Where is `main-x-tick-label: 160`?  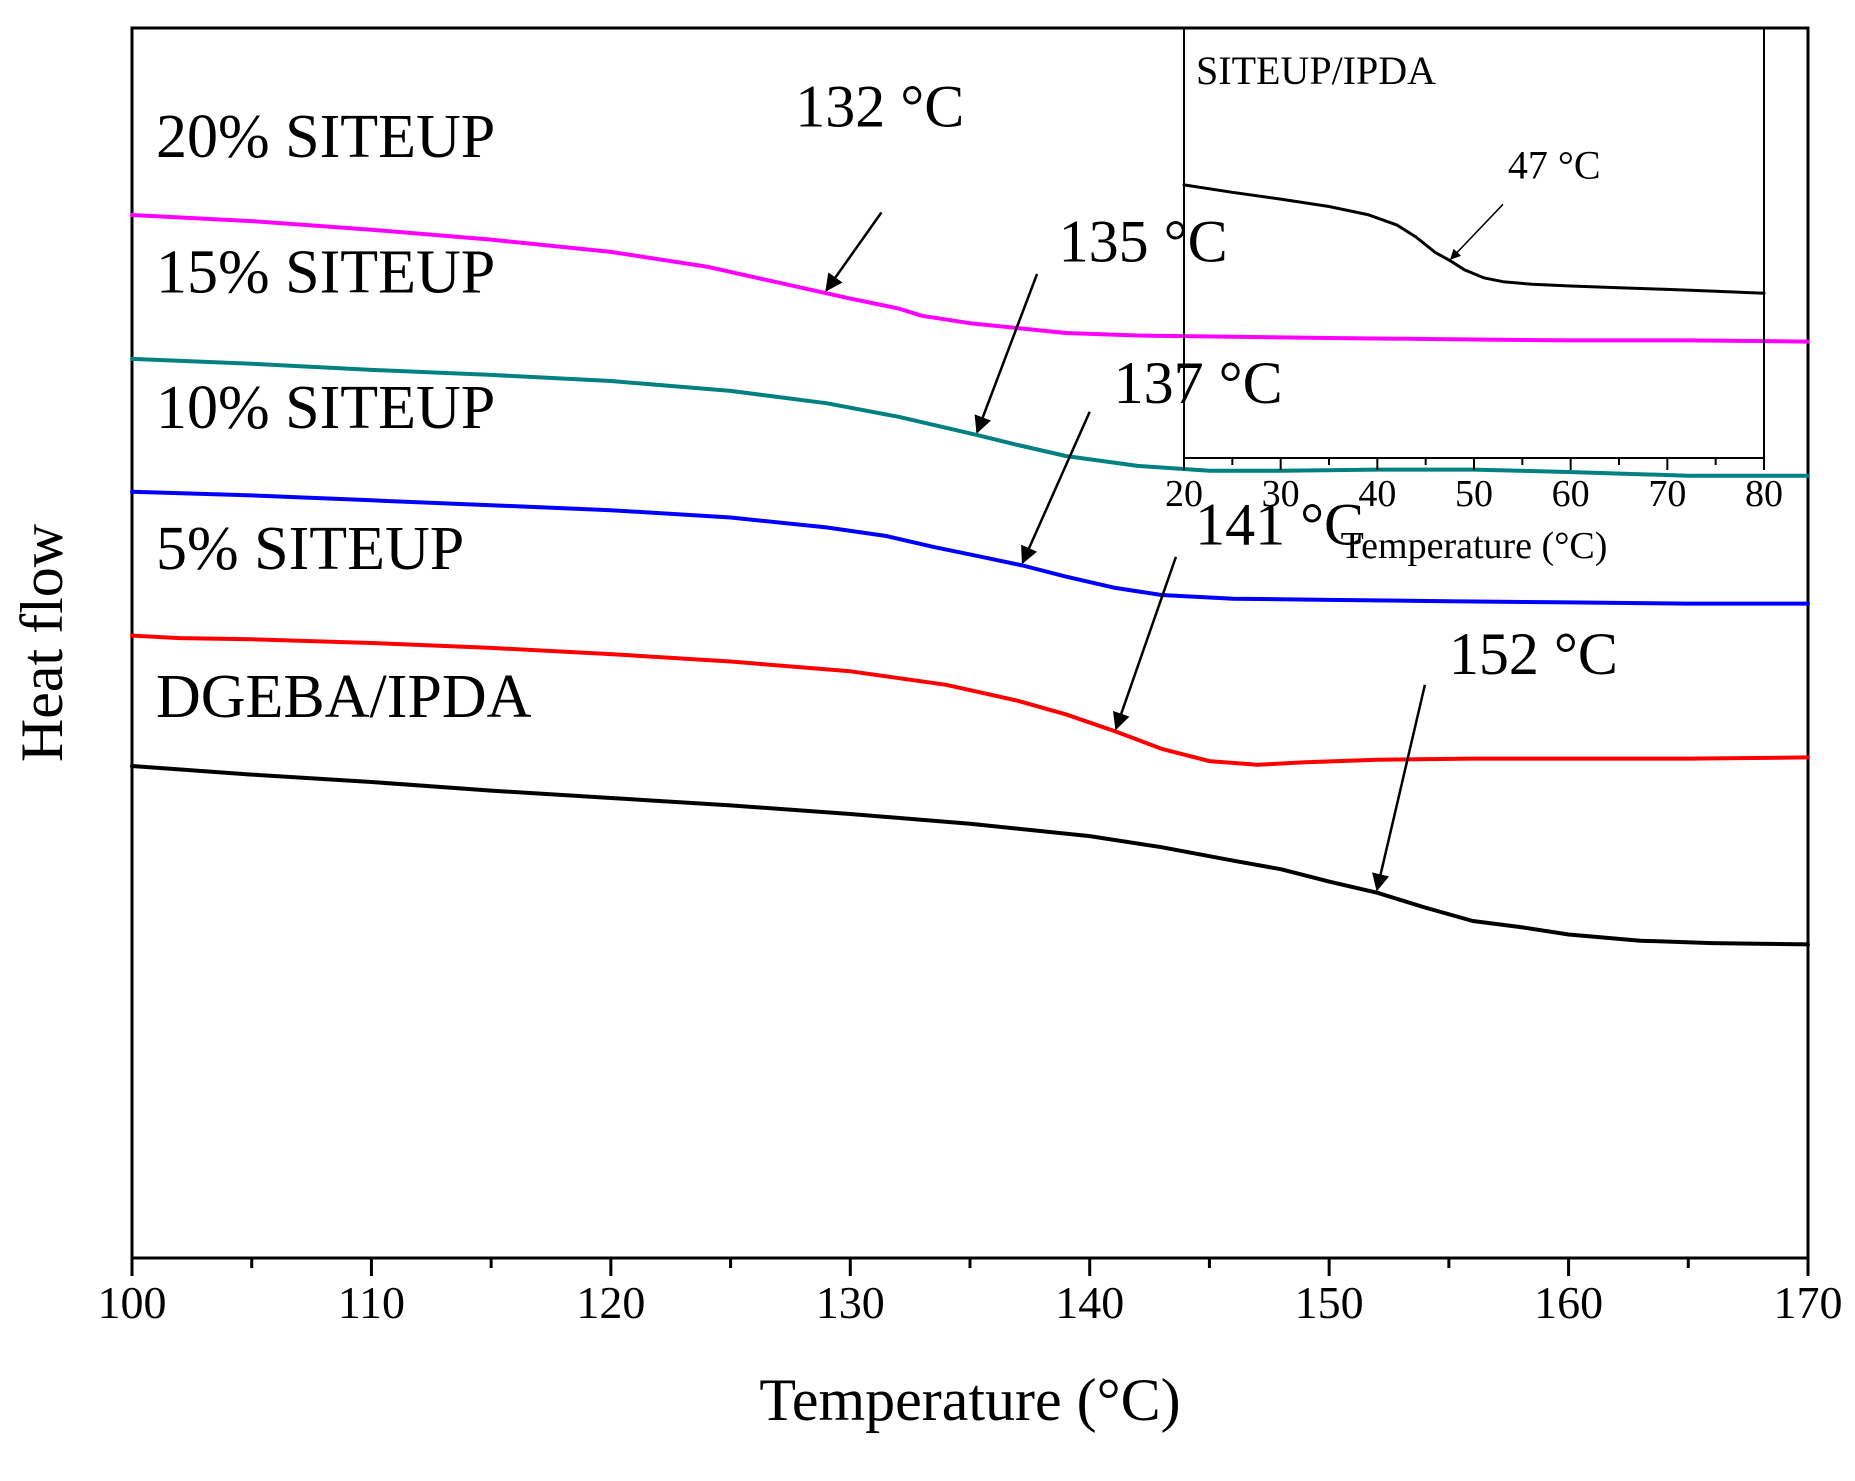
main-x-tick-label: 160 is located at coordinates (1568, 1302).